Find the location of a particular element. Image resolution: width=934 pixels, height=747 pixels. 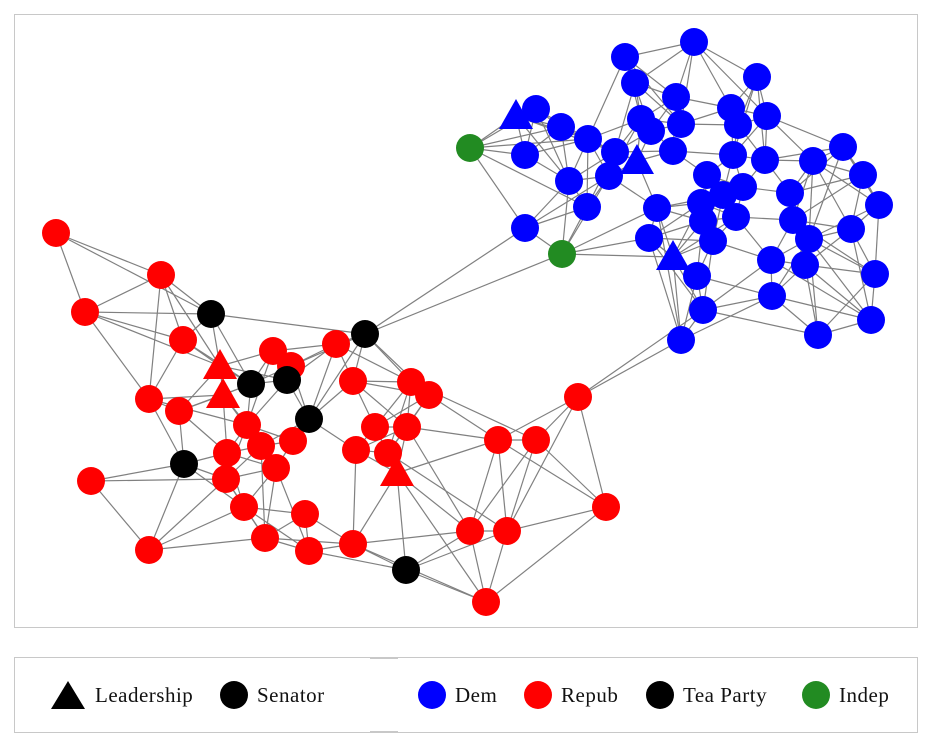

legend-label-indep: Indep is located at coordinates (864, 694).